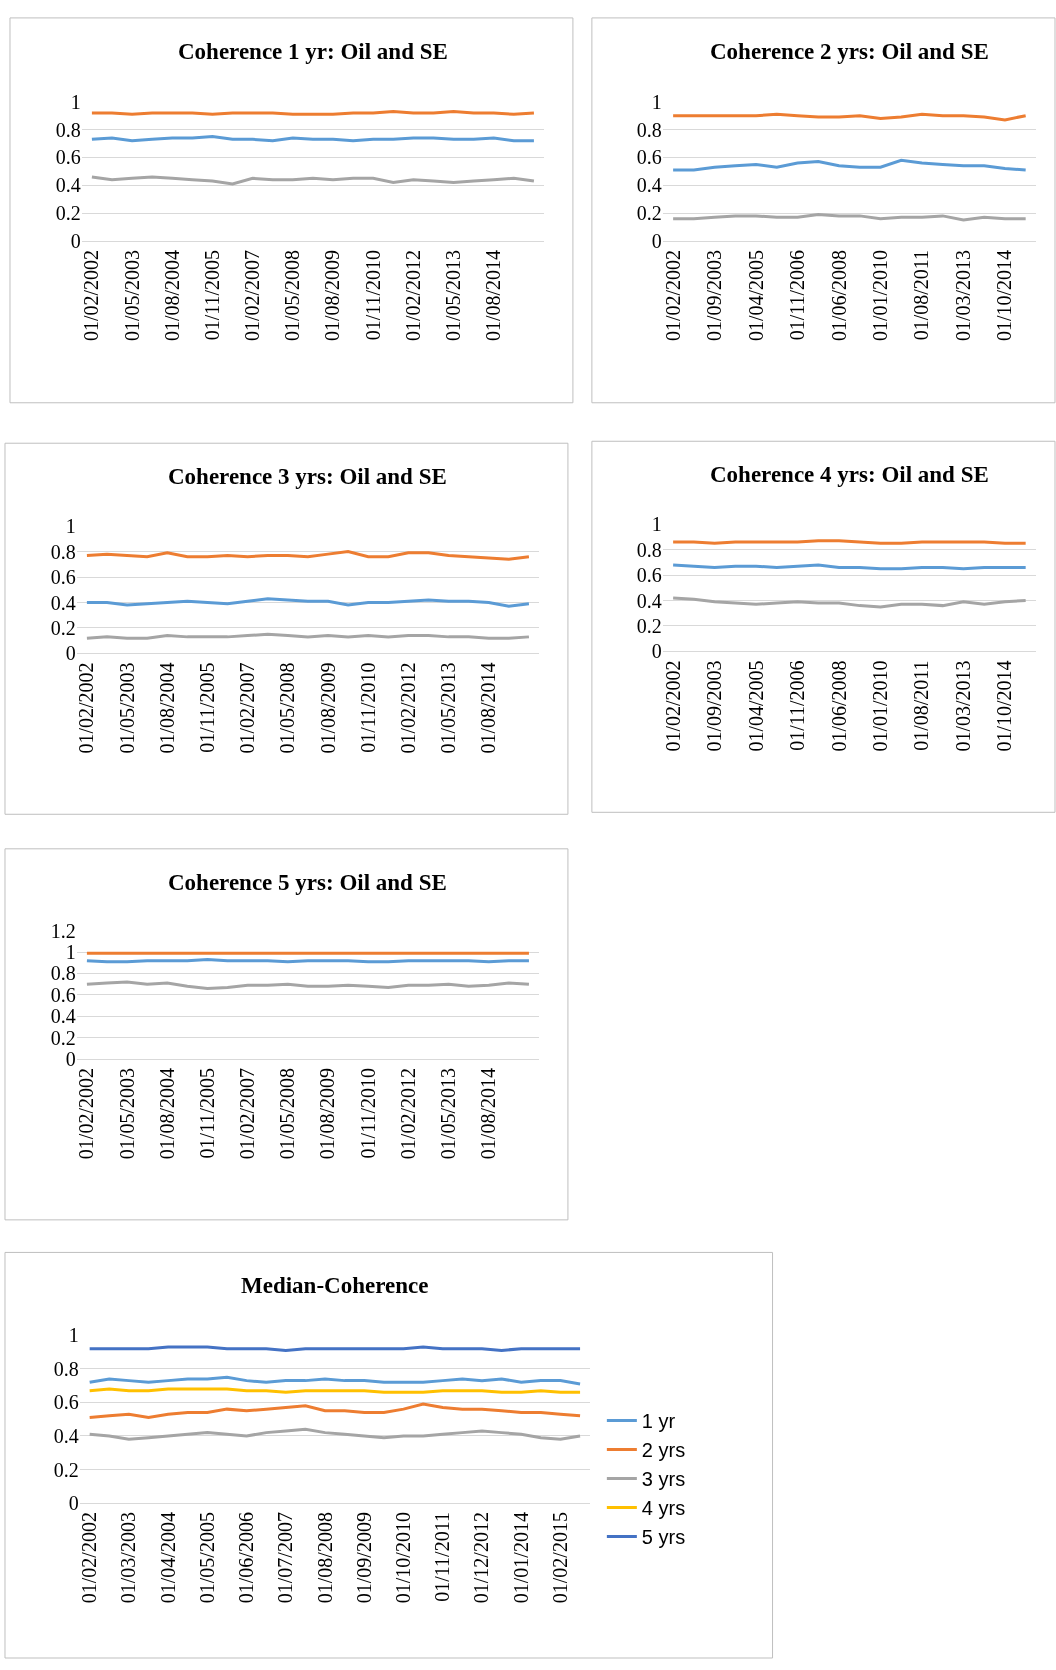 The image size is (1056, 1670). What do you see at coordinates (307, 882) in the screenshot?
I see `chart-title: Coherence 5 yrs: Oil and SE` at bounding box center [307, 882].